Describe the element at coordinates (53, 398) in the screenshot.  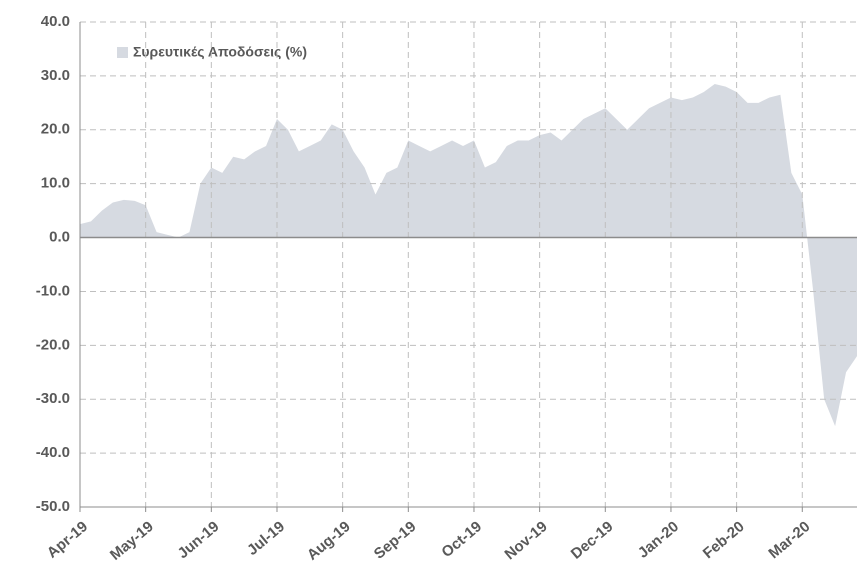
I see `y-tick-label: -30.0` at that location.